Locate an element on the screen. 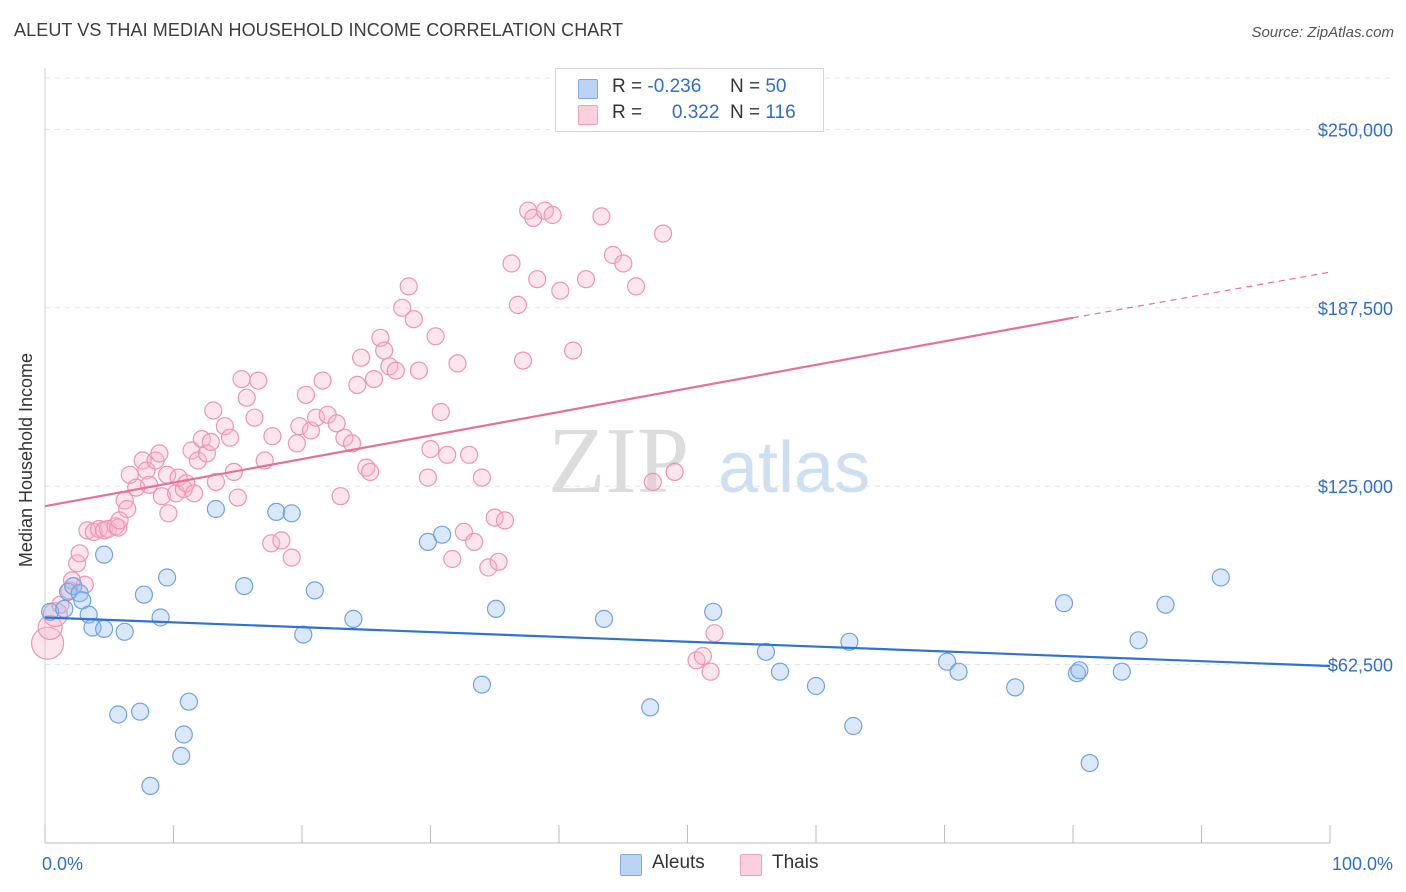  y-tick-label: $62,500 is located at coordinates (1360, 666).